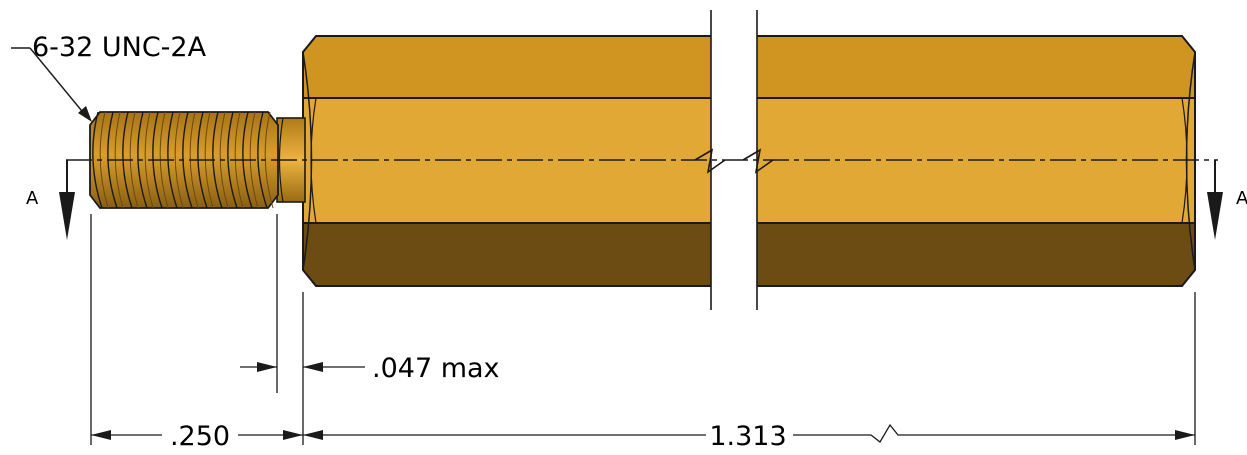 The height and width of the screenshot is (455, 1247). Describe the element at coordinates (67, 200) in the screenshot. I see `section-arrow-left` at that location.